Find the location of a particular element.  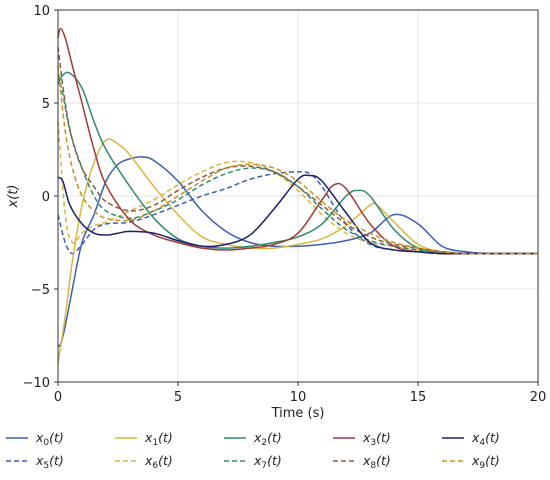

legend-label: x6(t) is located at coordinates (158, 462).